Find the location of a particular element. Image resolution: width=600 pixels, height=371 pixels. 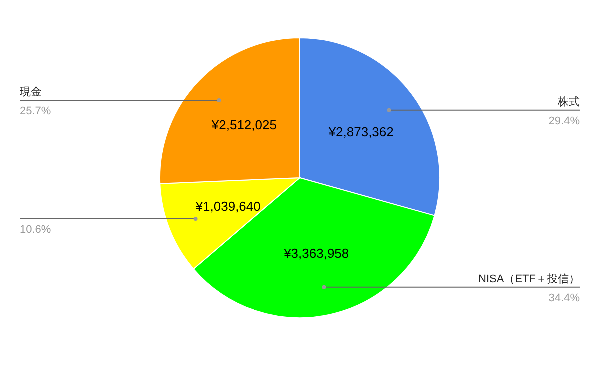

text: 25.7% is located at coordinates (36, 111).